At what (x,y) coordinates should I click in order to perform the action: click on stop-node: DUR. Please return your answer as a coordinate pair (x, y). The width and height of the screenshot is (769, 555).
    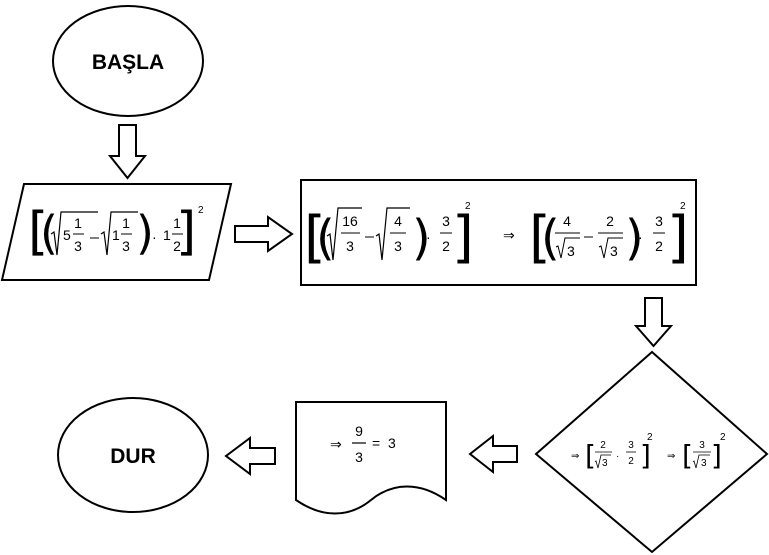
    Looking at the image, I should click on (133, 455).